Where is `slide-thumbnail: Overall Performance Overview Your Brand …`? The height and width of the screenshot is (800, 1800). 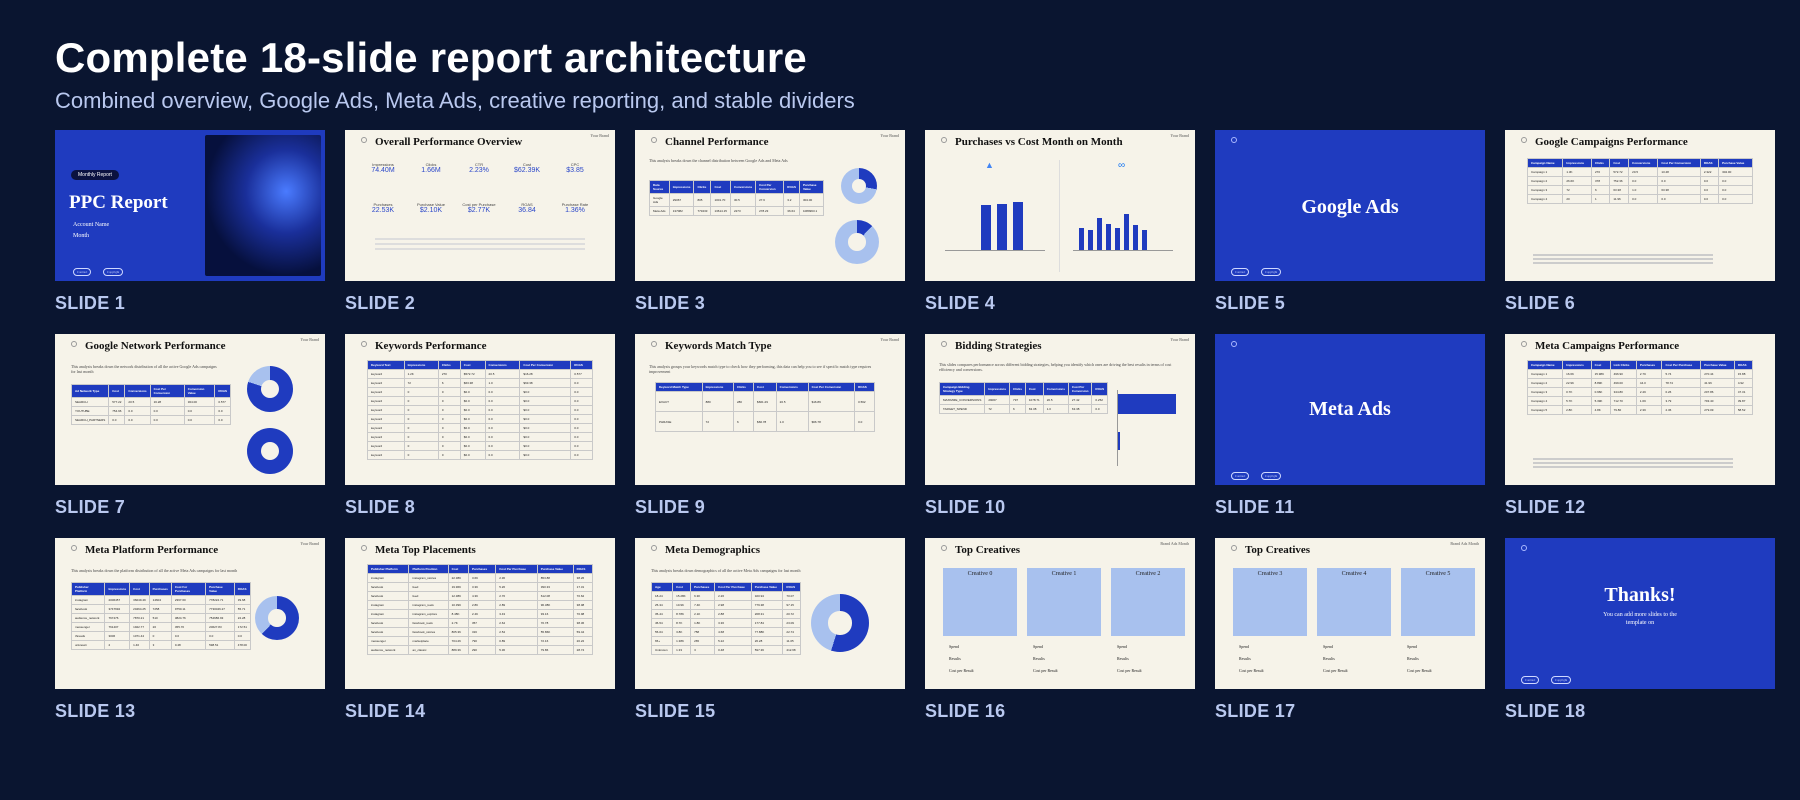
slide-thumbnail: Overall Performance Overview Your Brand … is located at coordinates (480, 205).